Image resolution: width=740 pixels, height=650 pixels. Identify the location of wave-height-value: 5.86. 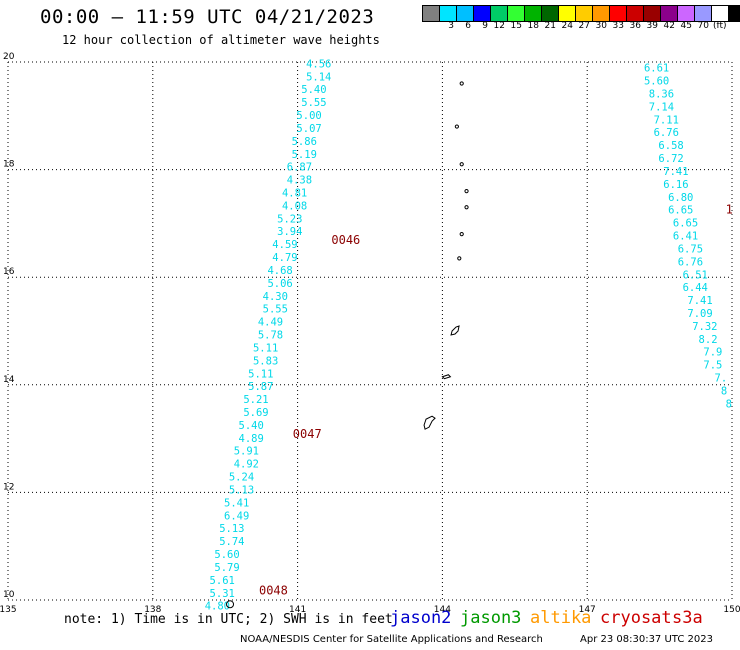
(304, 142).